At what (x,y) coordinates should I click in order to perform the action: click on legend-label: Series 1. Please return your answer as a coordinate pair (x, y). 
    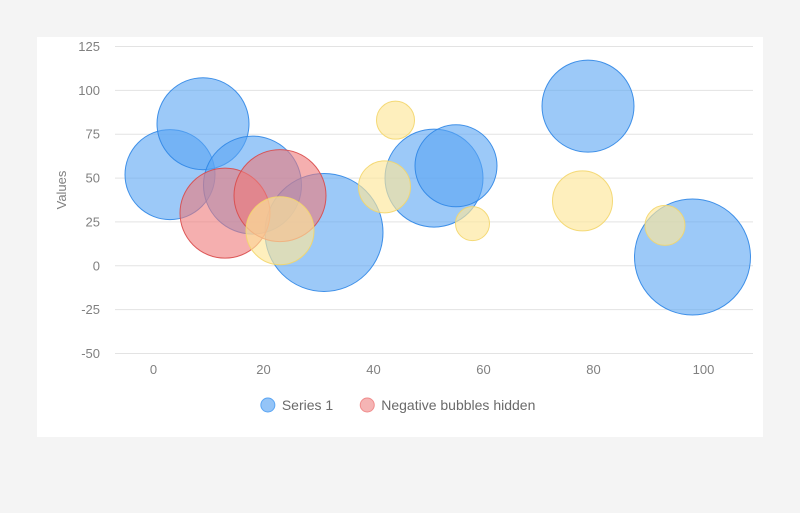
    Looking at the image, I should click on (308, 405).